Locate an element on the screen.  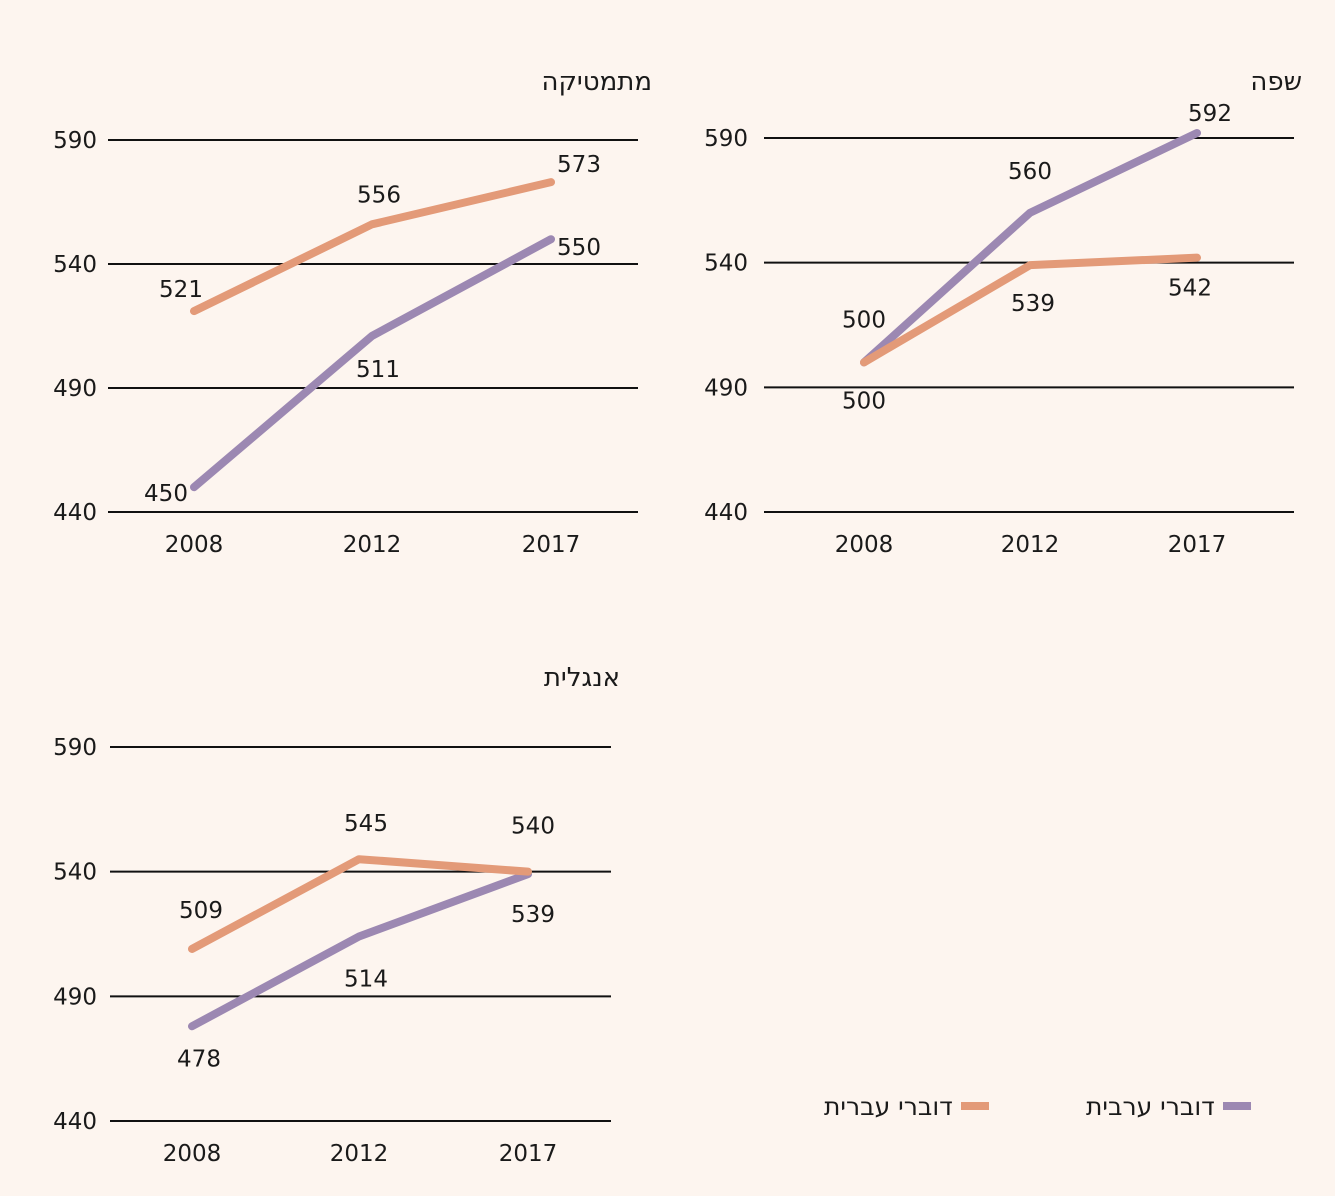
data-label: 592 is located at coordinates (1210, 114).